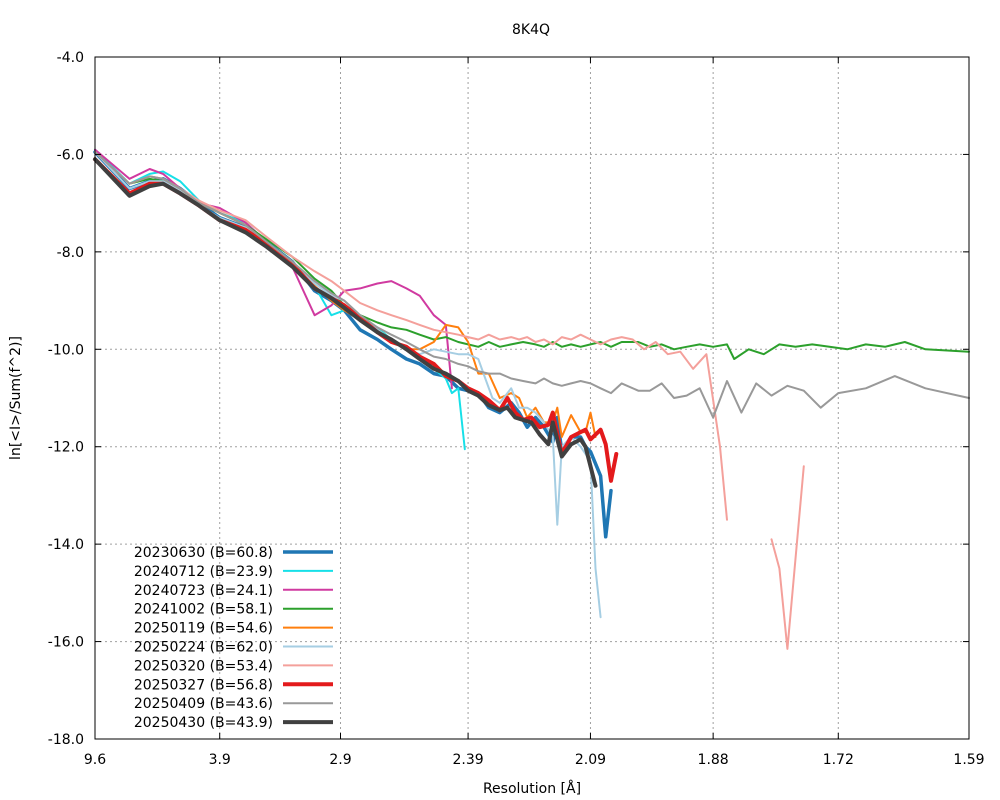  I want to click on y-tick-label: -4.0, so click(70, 58).